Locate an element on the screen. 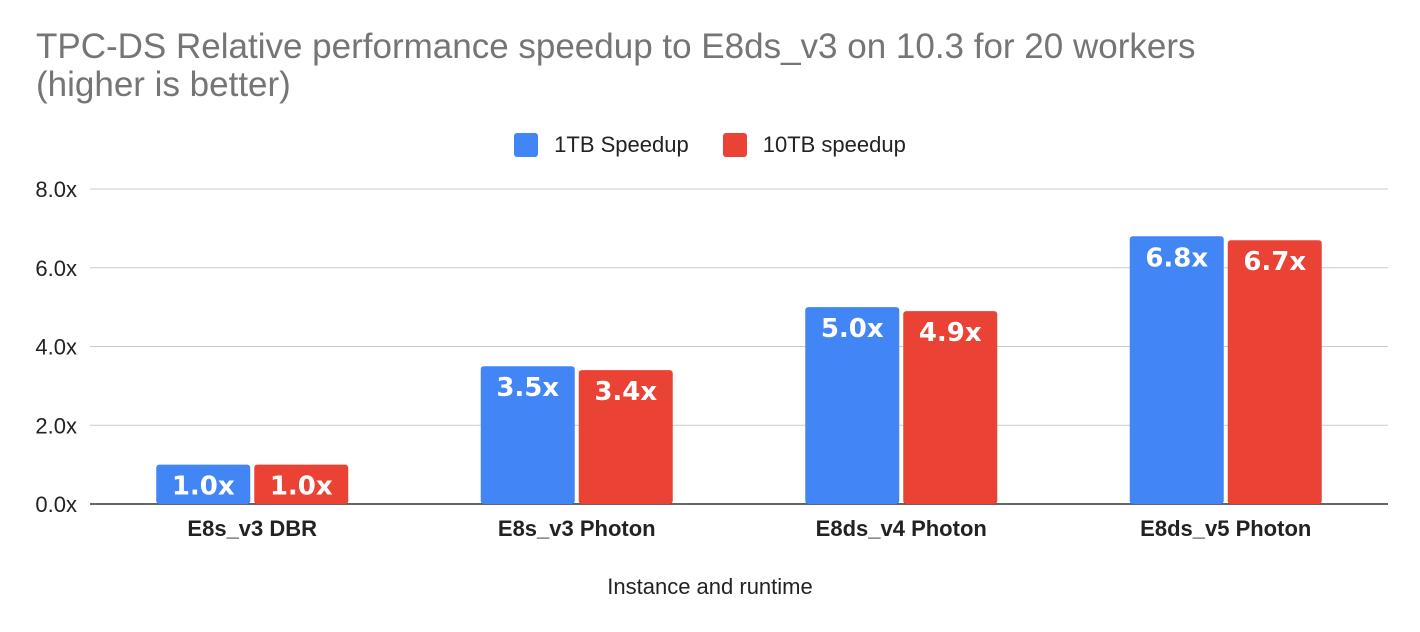 The width and height of the screenshot is (1420, 632). data-label: 3.5x is located at coordinates (527, 388).